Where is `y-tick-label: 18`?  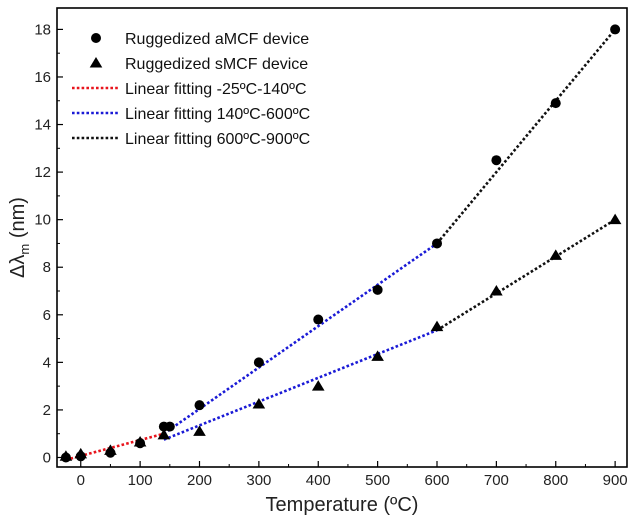
y-tick-label: 18 is located at coordinates (42, 29).